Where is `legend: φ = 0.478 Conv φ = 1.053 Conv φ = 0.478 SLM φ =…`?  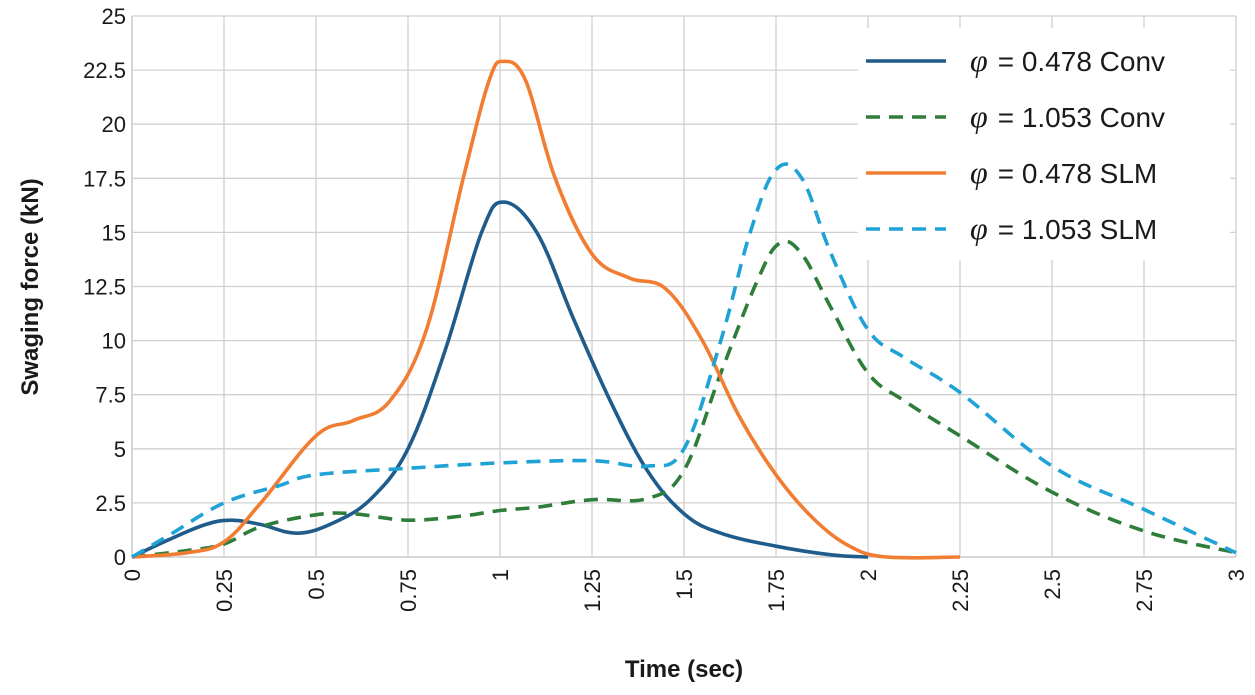
legend: φ = 0.478 Conv φ = 1.053 Conv φ = 0.478 SLM φ =… is located at coordinates (1044, 144).